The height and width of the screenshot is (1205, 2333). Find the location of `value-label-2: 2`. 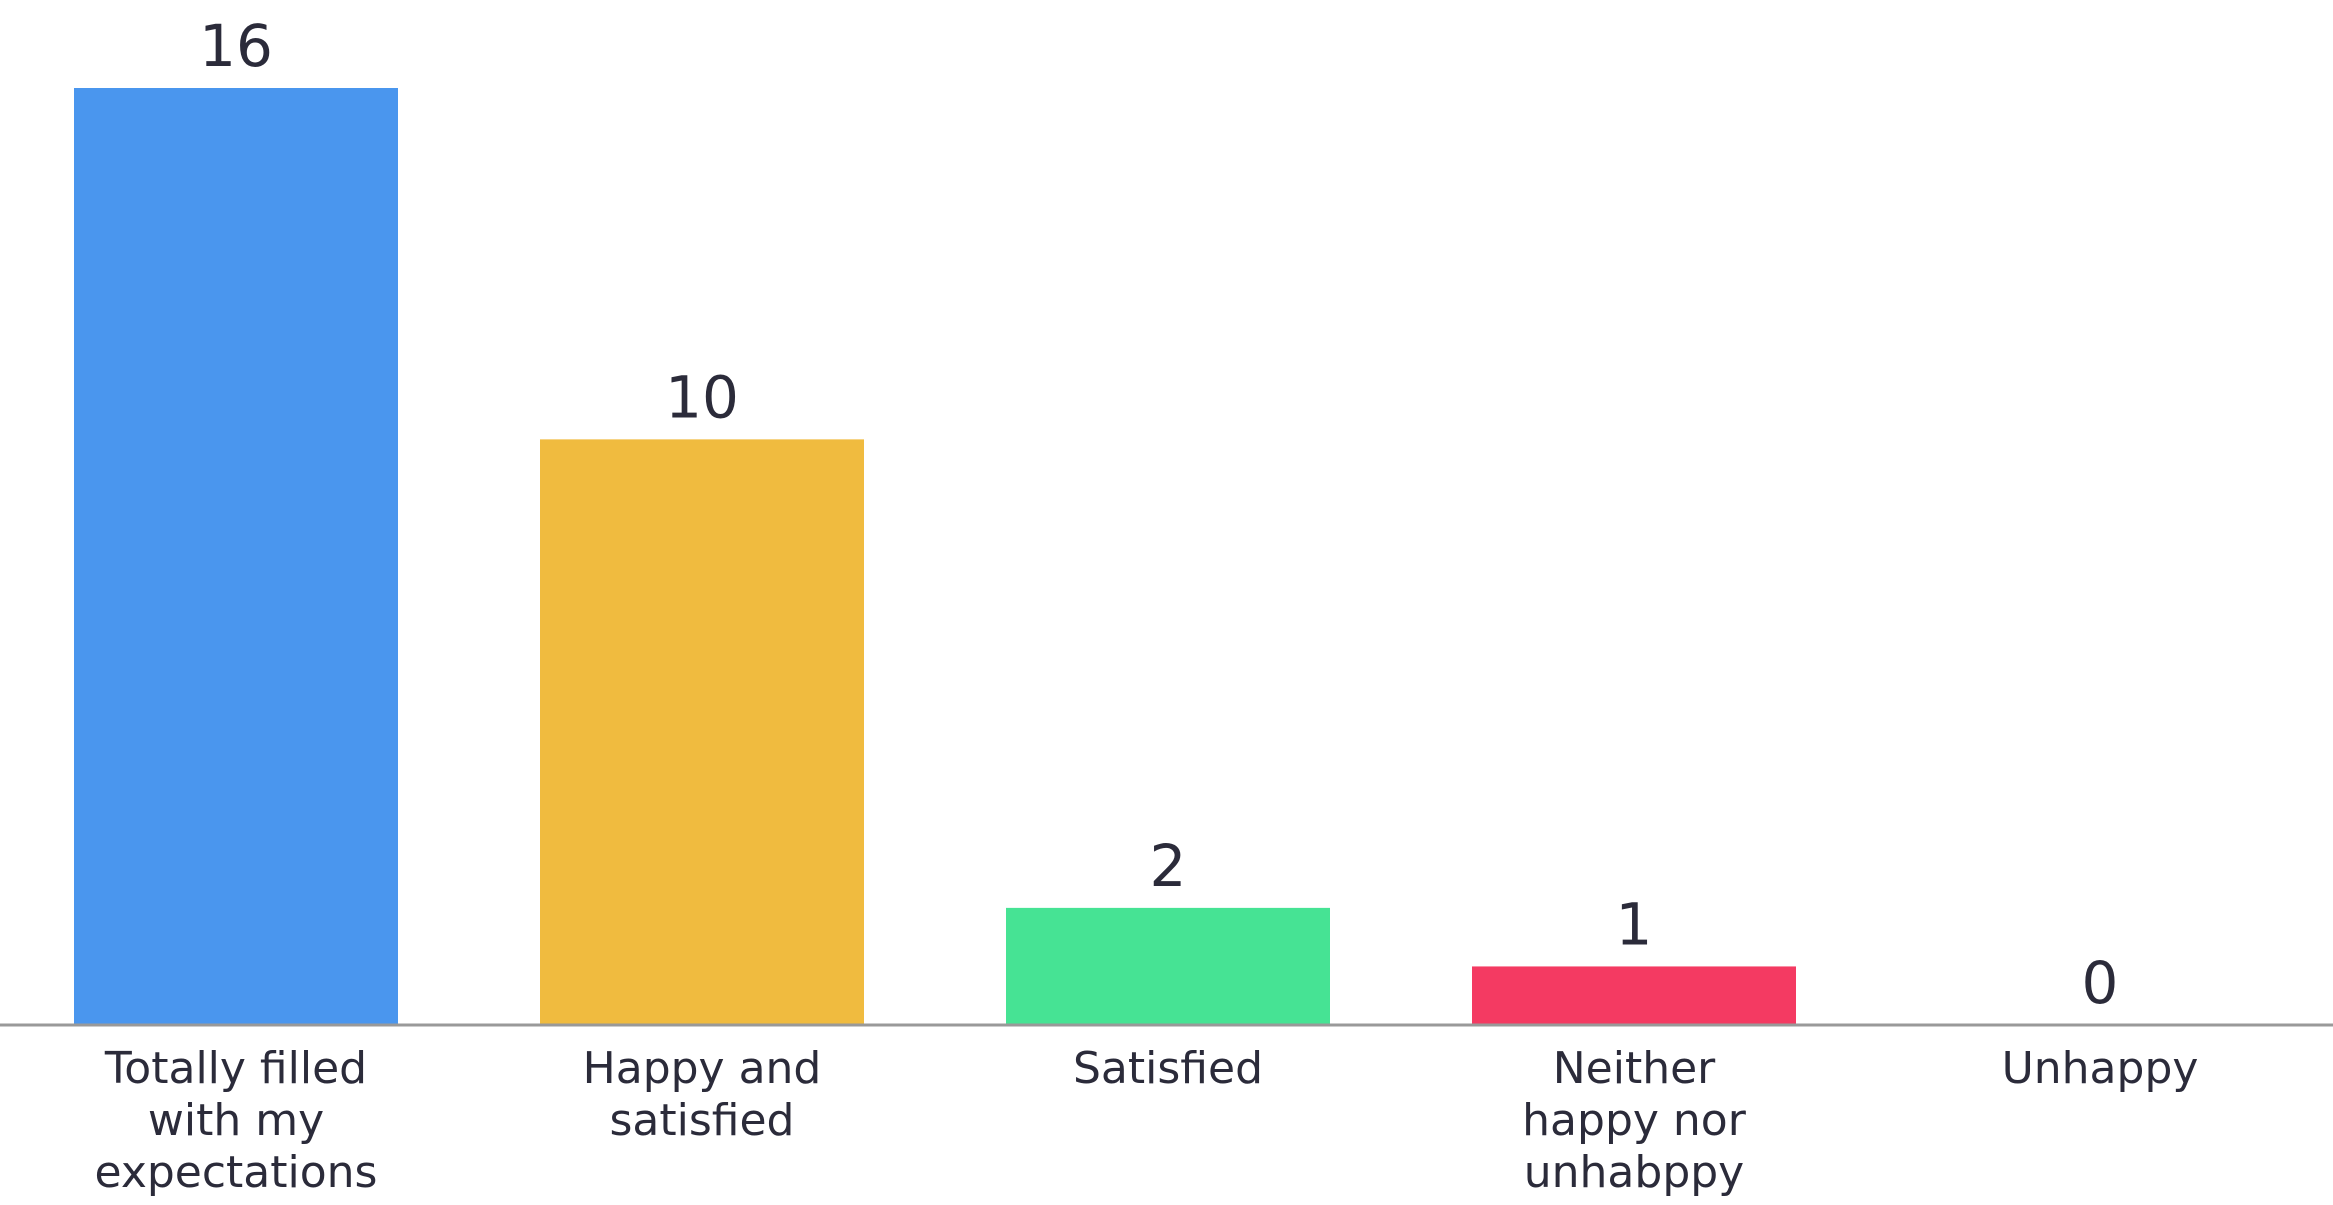

value-label-2: 2 is located at coordinates (1168, 866).